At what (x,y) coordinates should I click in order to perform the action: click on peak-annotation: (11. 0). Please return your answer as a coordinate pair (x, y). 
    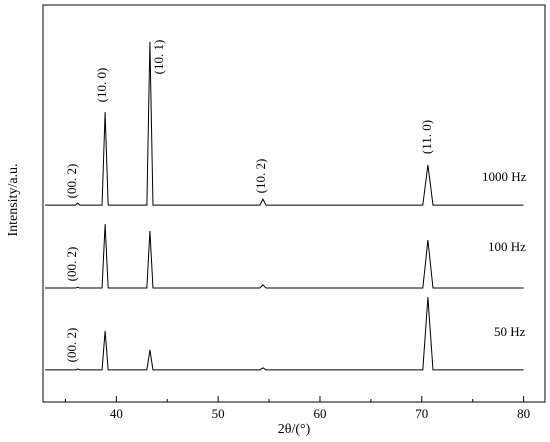
    Looking at the image, I should click on (426, 137).